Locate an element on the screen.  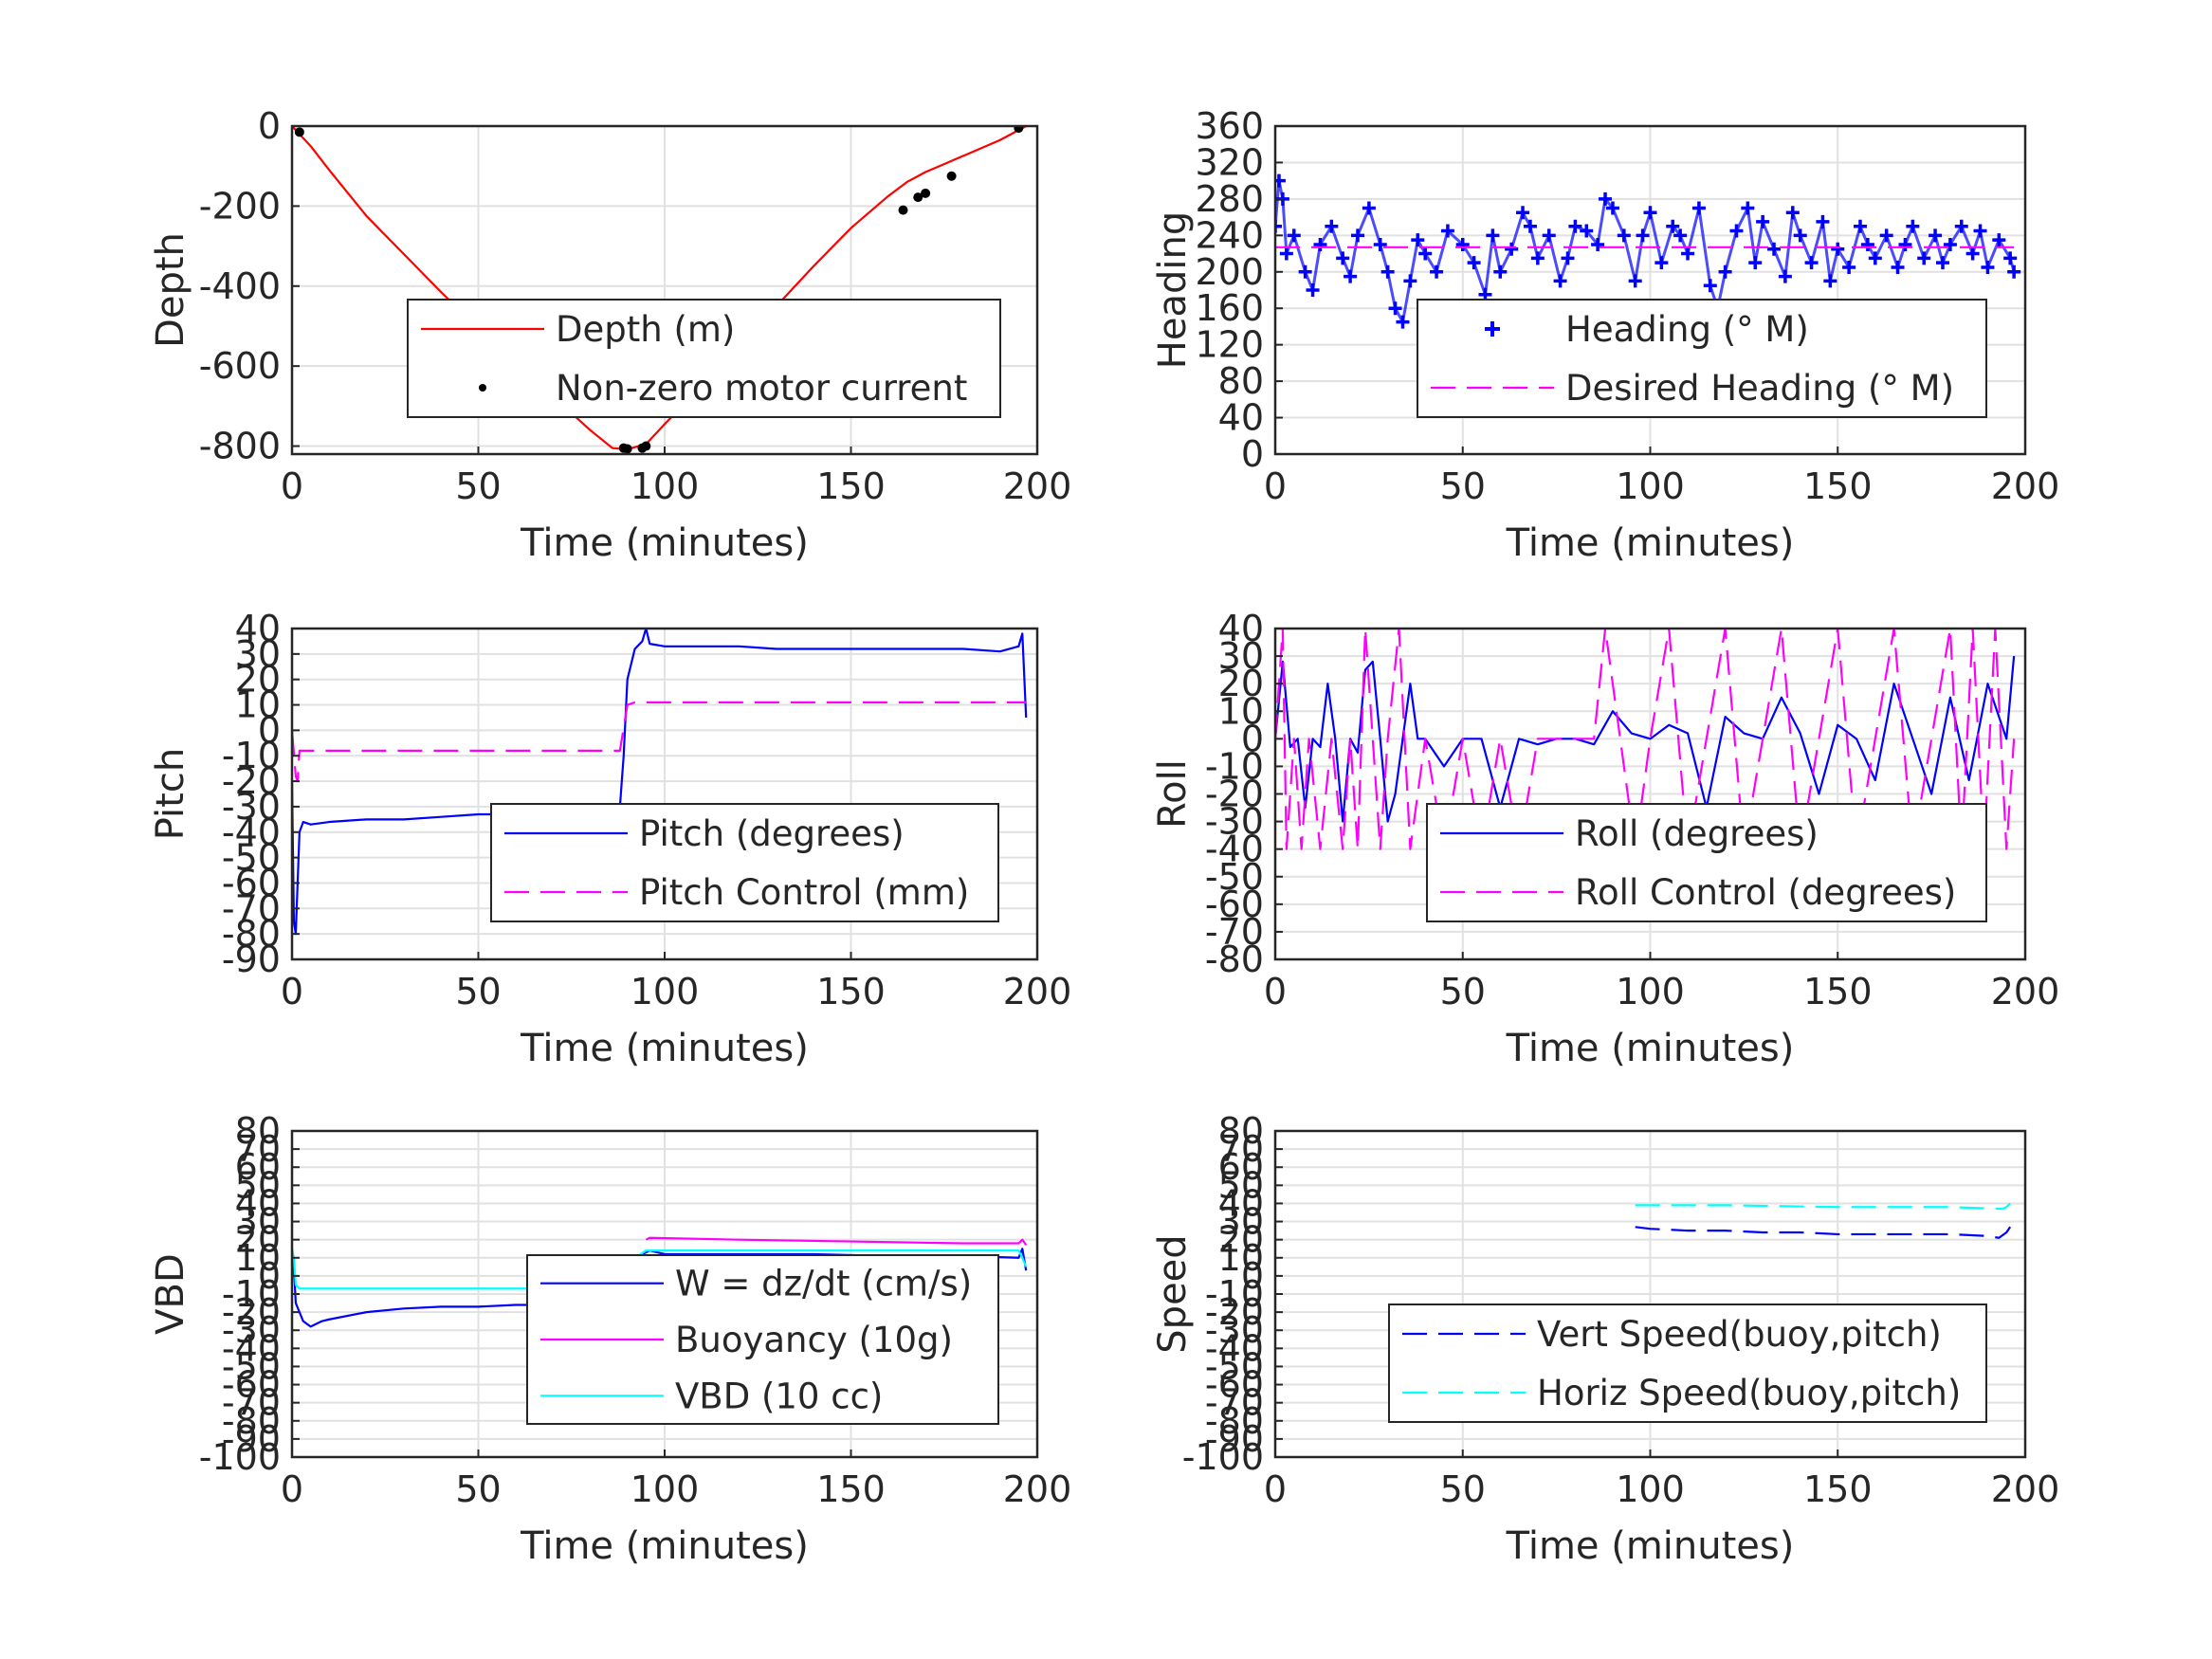
vbd-ytick-label: -10 is located at coordinates (251, 1294).